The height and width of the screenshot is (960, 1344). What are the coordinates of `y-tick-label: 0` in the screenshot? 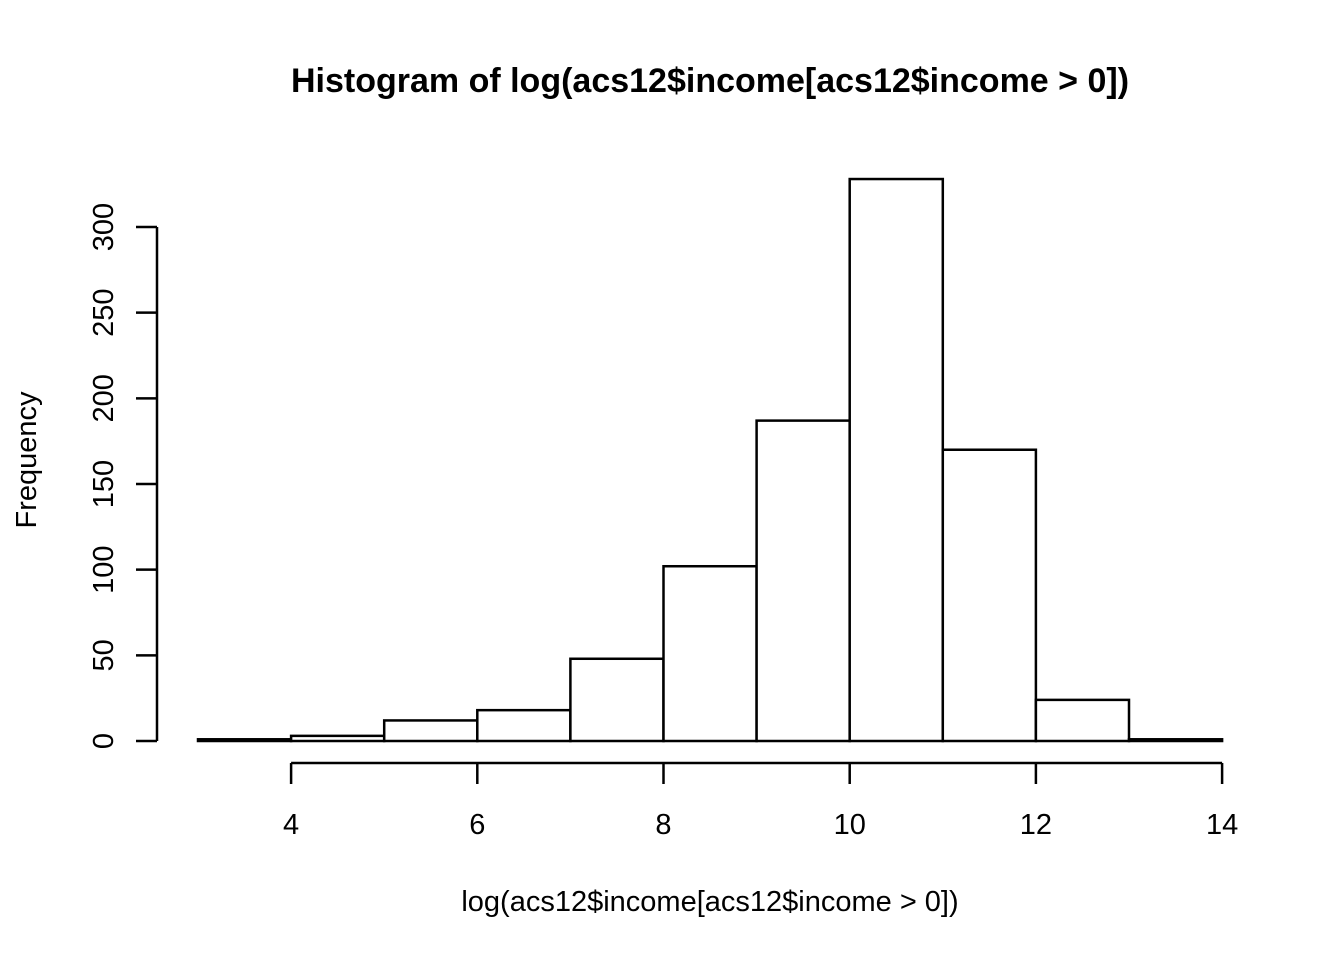 It's located at (104, 741).